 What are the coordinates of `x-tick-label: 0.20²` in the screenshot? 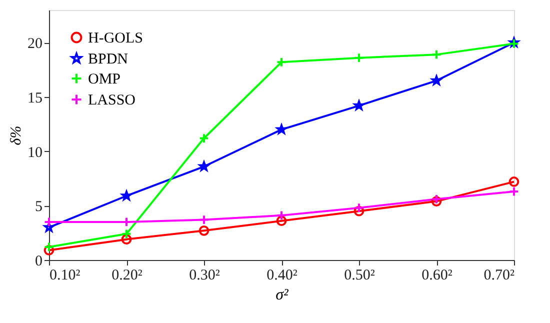 It's located at (127, 276).